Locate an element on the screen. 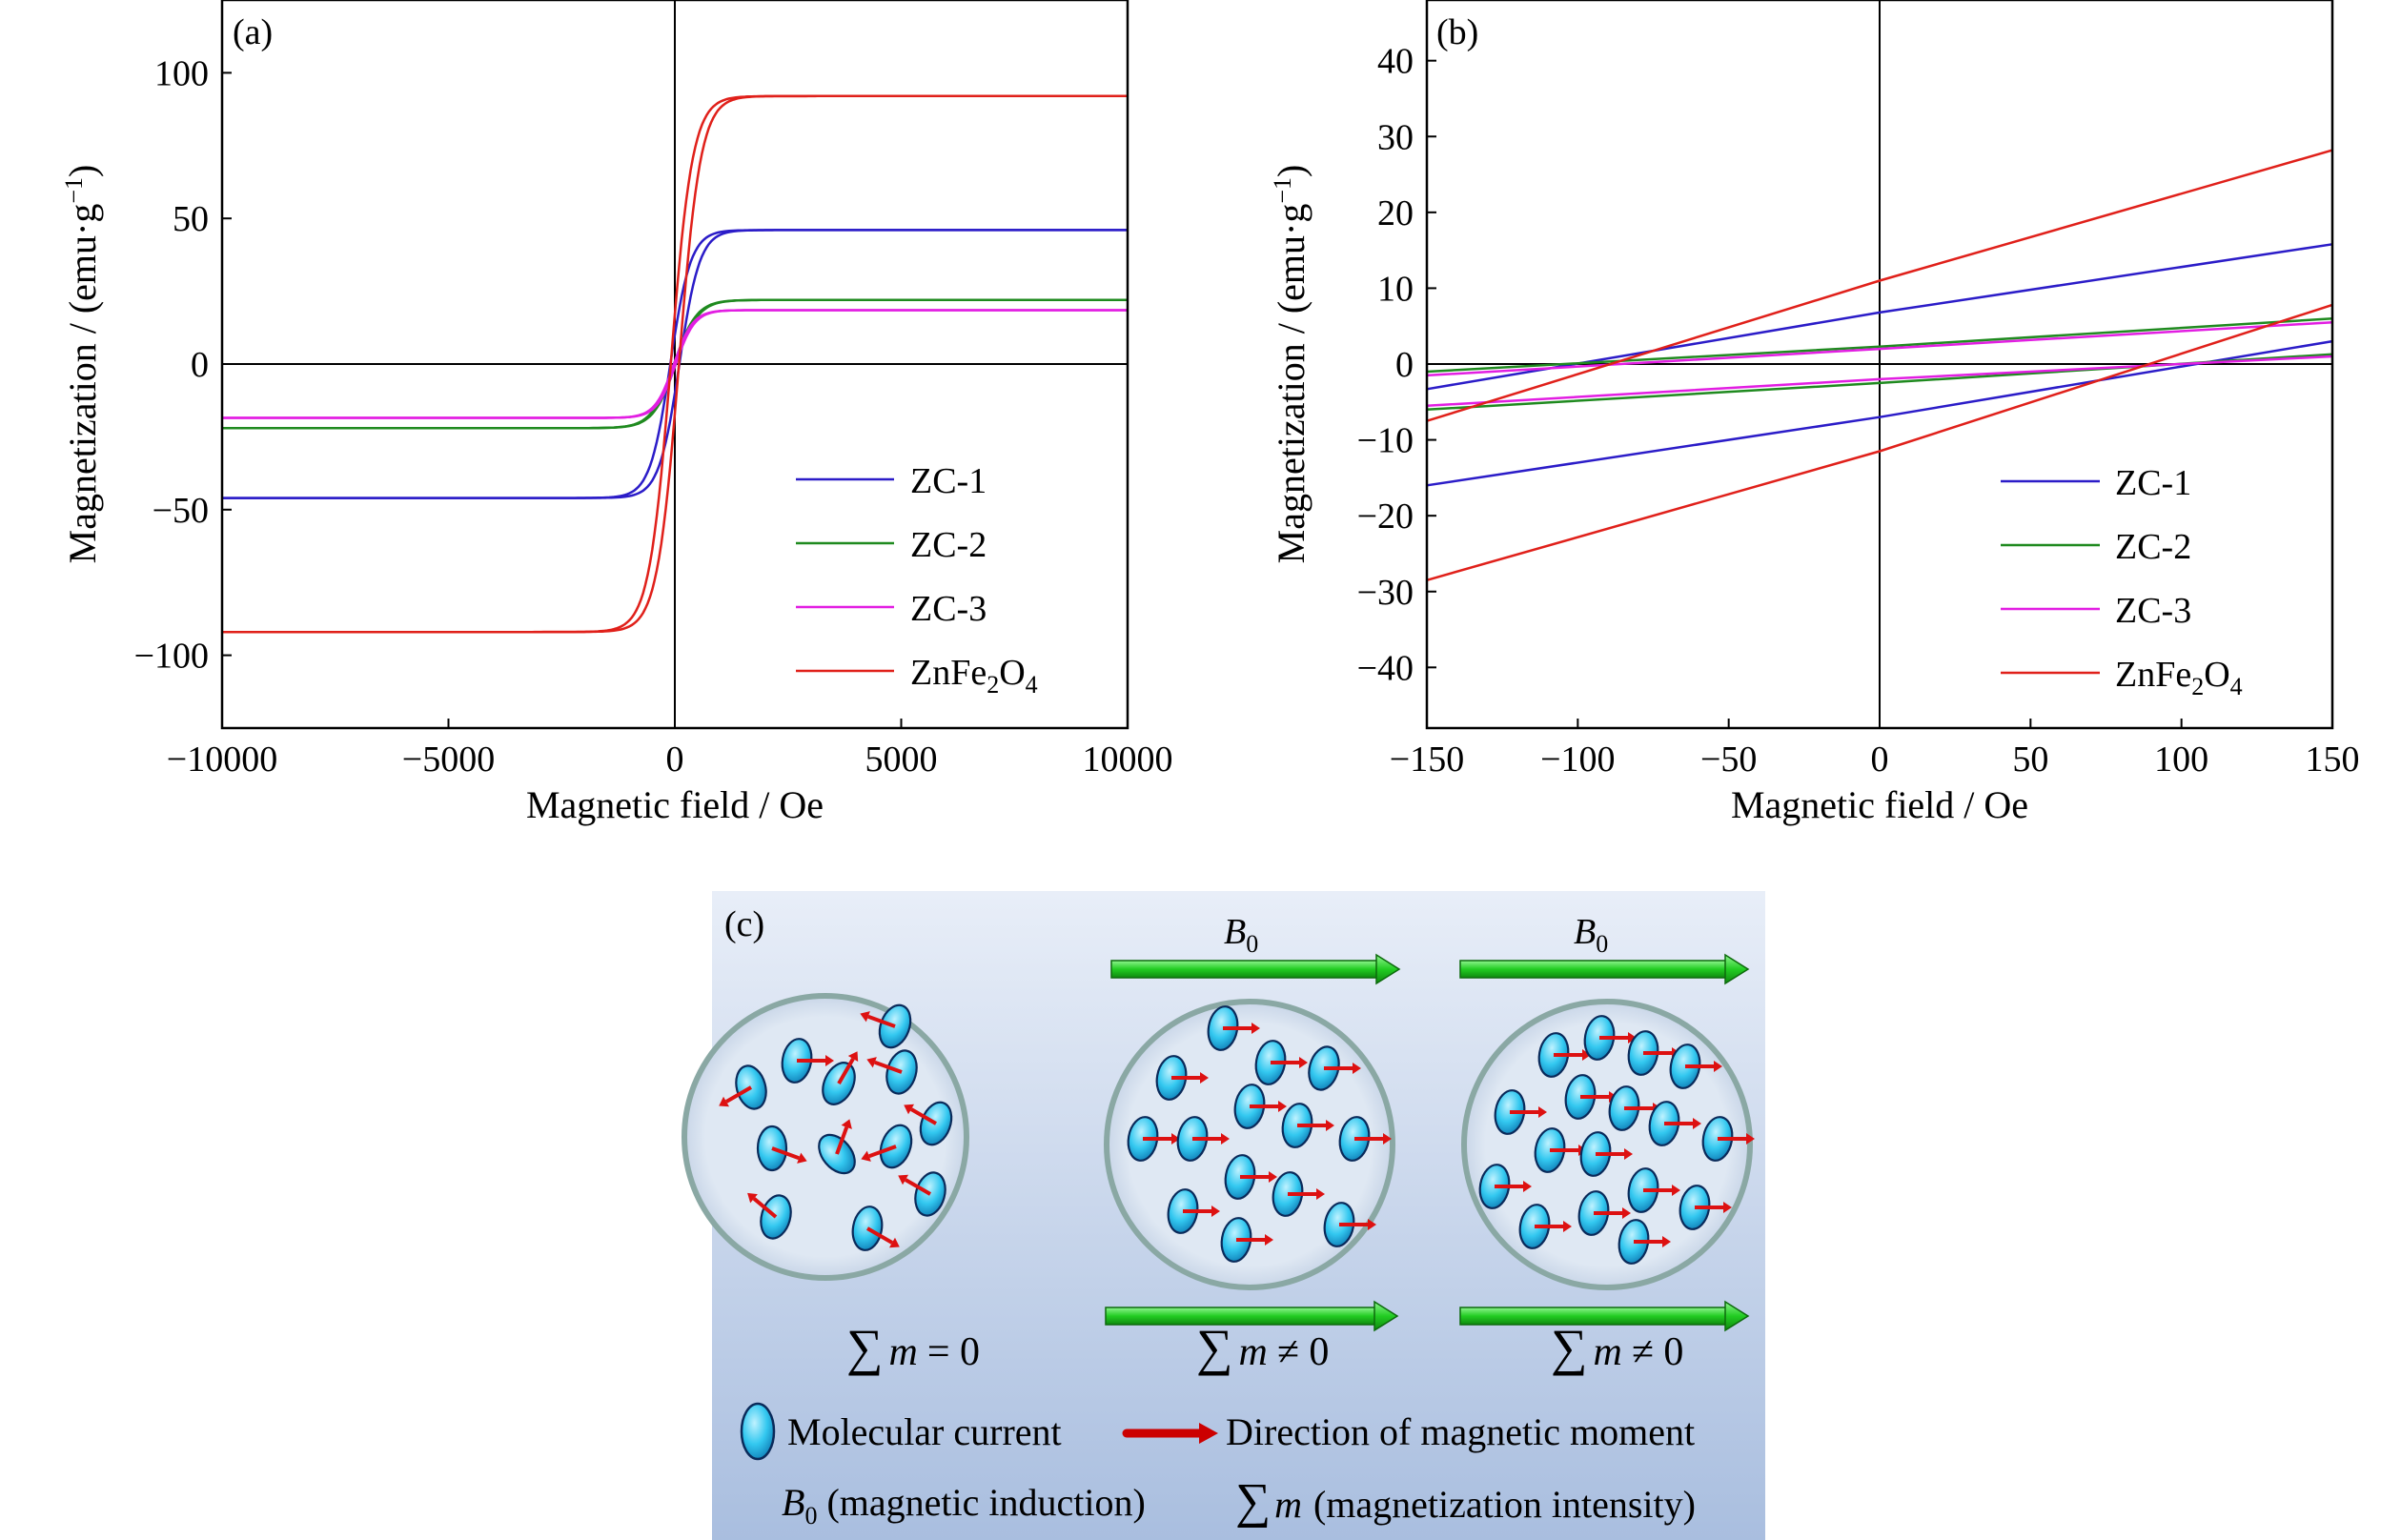 The width and height of the screenshot is (2401, 1540). panel-b-curves is located at coordinates (1880, 365).